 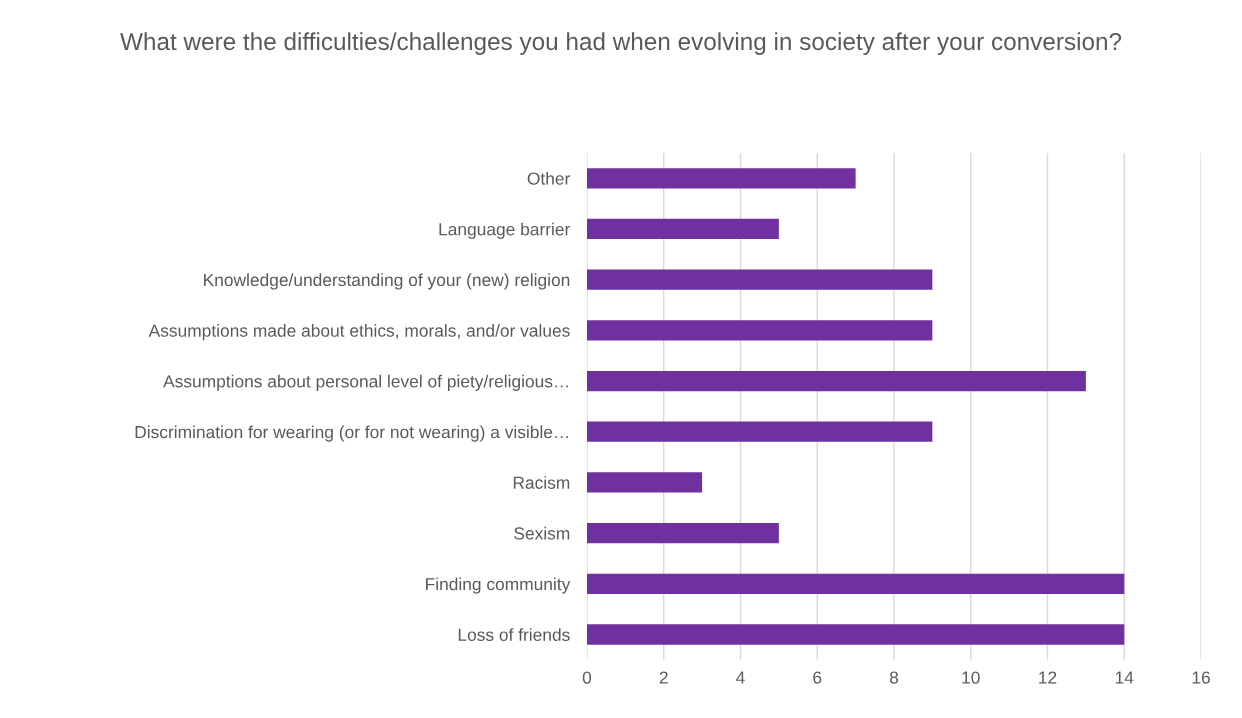 I want to click on y-tick-label: Other, so click(x=549, y=178).